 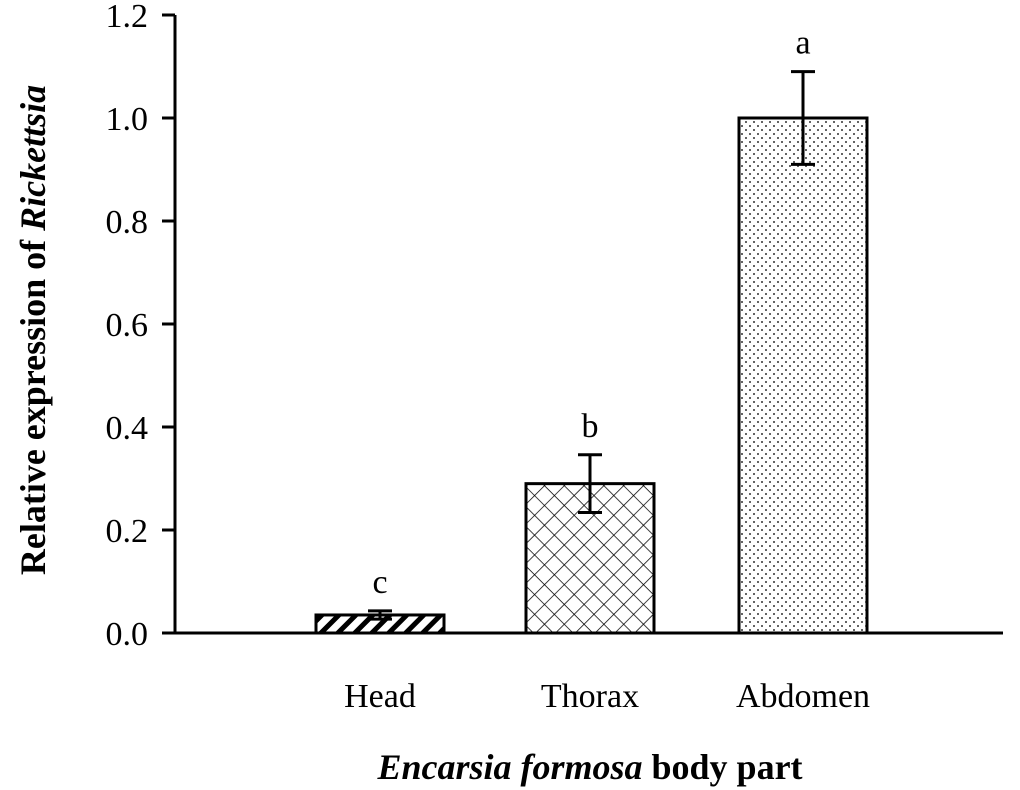 What do you see at coordinates (127, 634) in the screenshot?
I see `y-tick-label: 0.0` at bounding box center [127, 634].